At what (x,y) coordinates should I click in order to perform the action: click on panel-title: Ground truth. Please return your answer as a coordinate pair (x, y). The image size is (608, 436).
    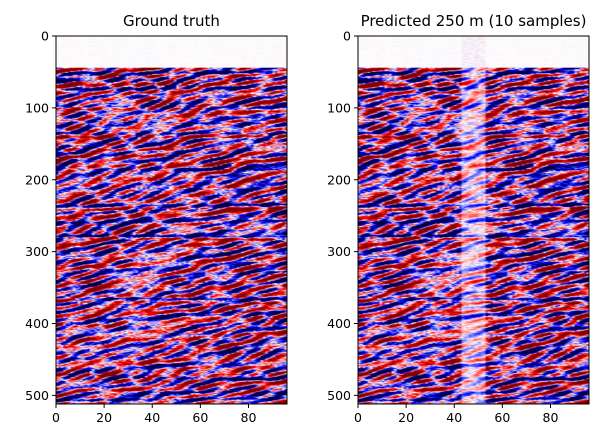
    Looking at the image, I should click on (171, 21).